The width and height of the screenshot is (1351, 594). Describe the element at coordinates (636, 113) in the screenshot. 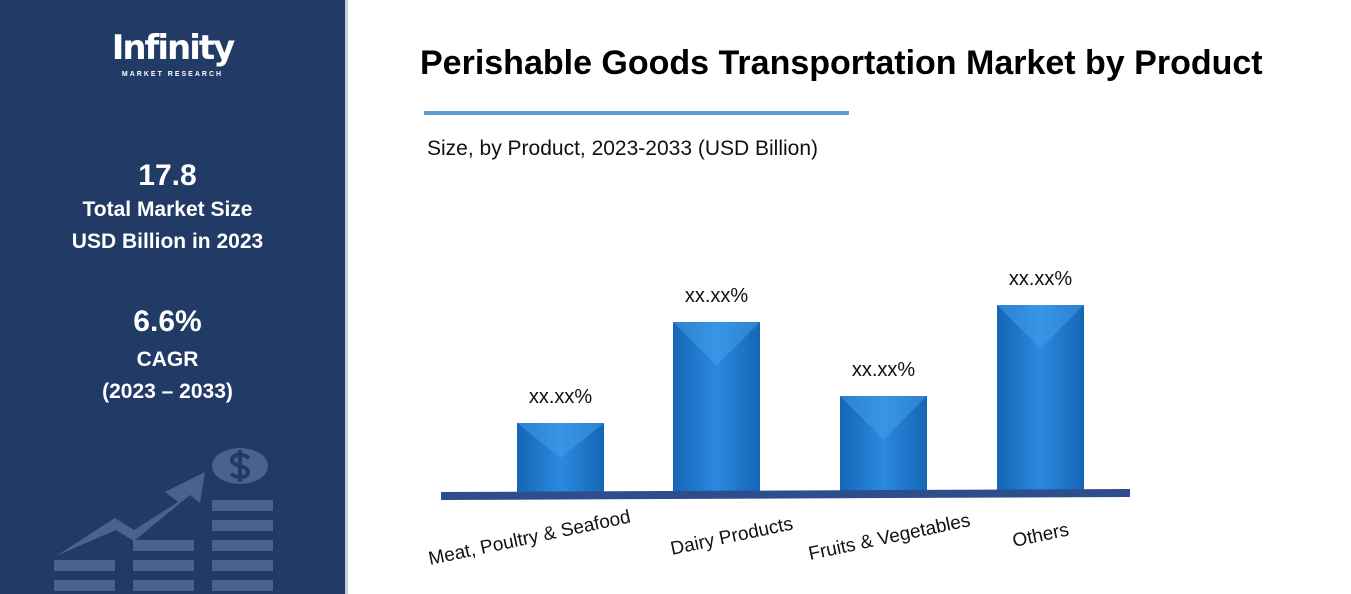

I see `title-underline` at that location.